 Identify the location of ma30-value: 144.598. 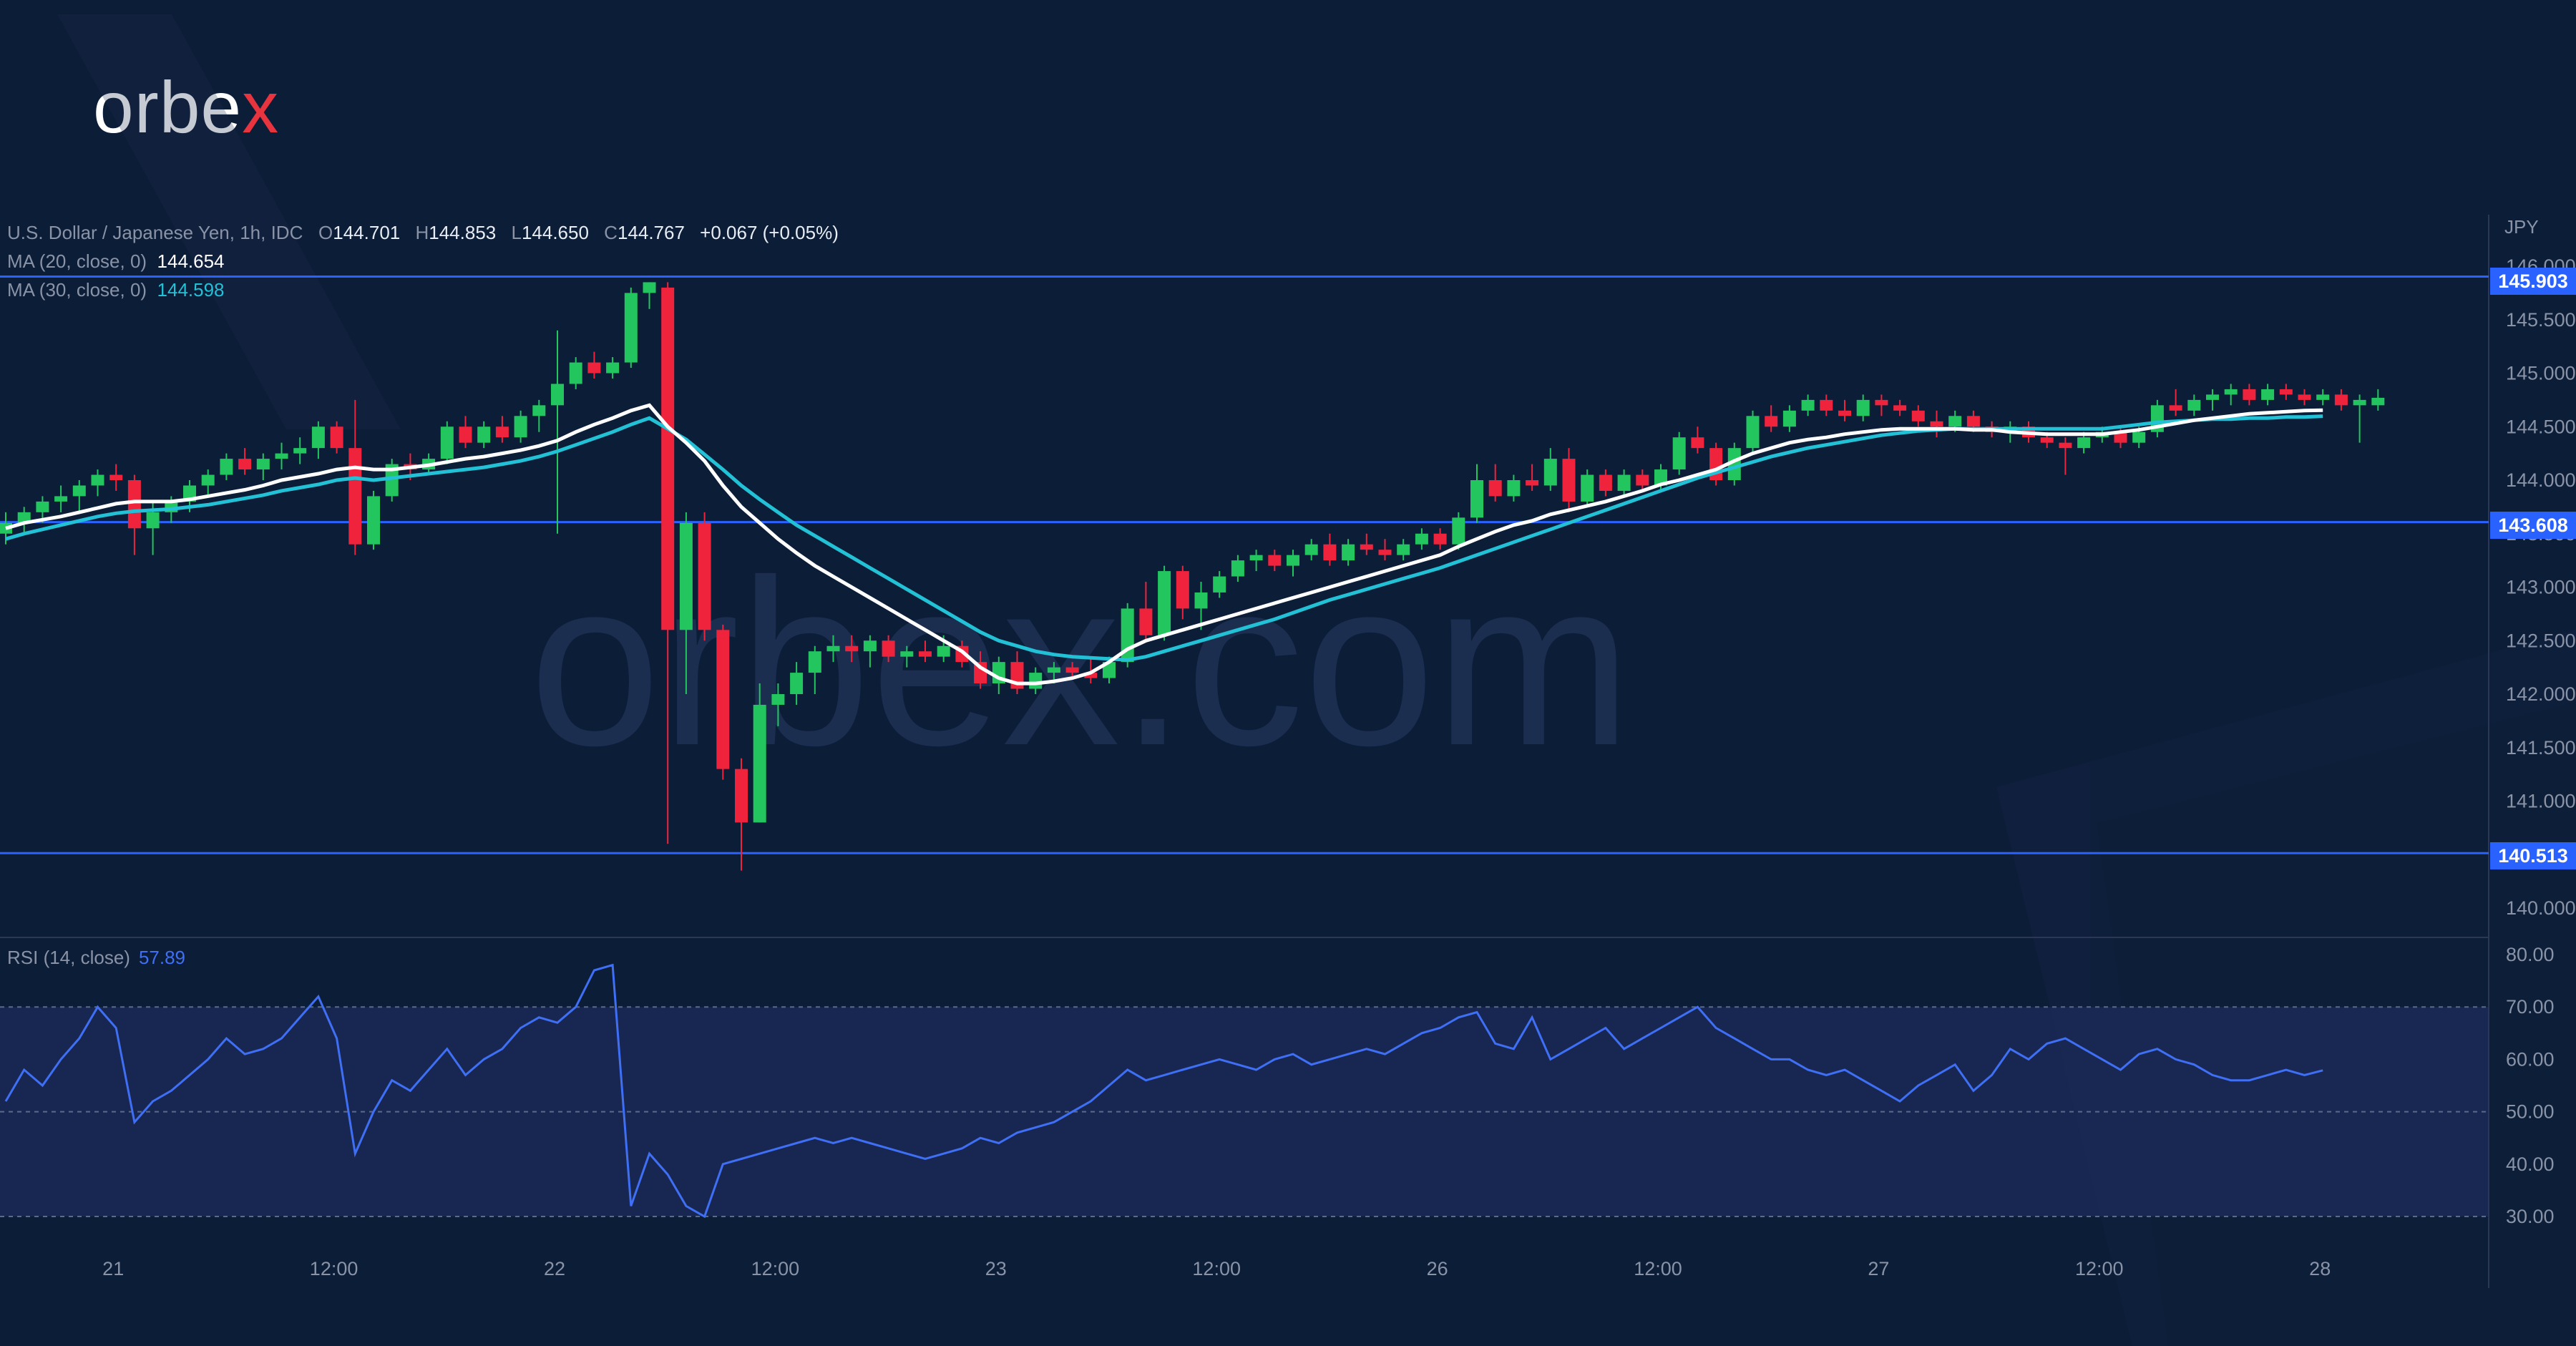
(191, 290).